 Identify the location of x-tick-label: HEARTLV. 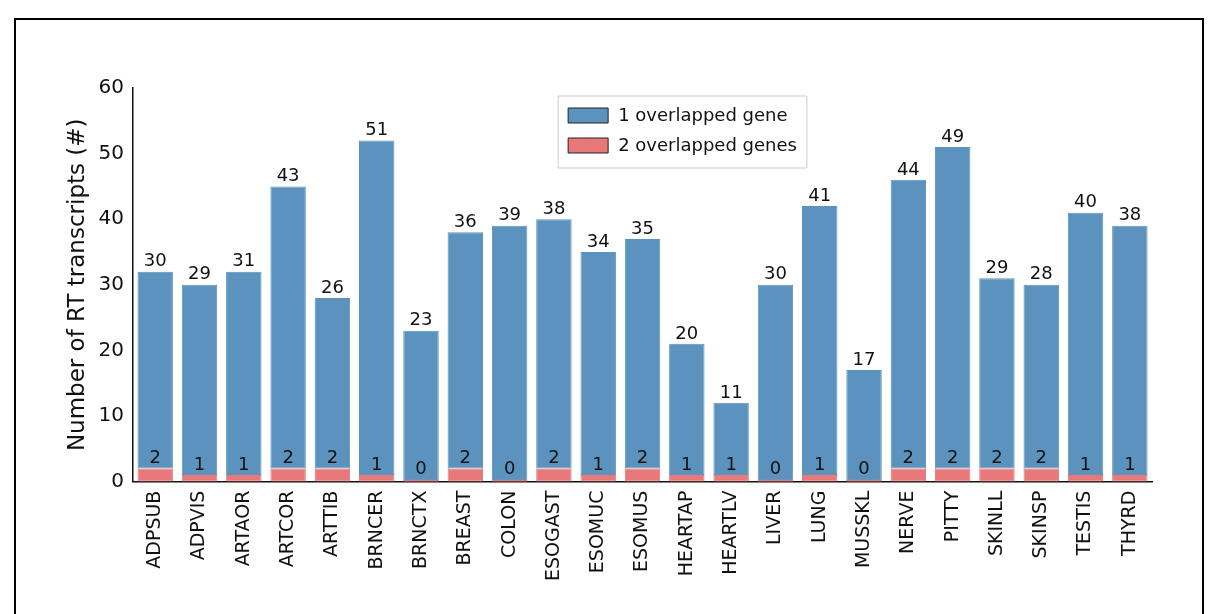
(729, 532).